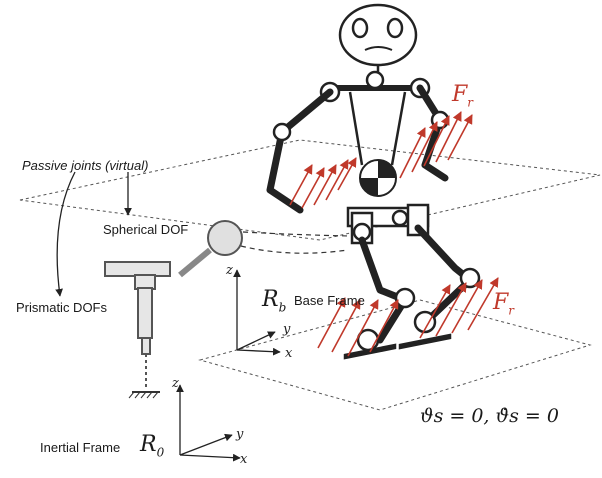  What do you see at coordinates (229, 270) in the screenshot?
I see `base-axis-z: z` at bounding box center [229, 270].